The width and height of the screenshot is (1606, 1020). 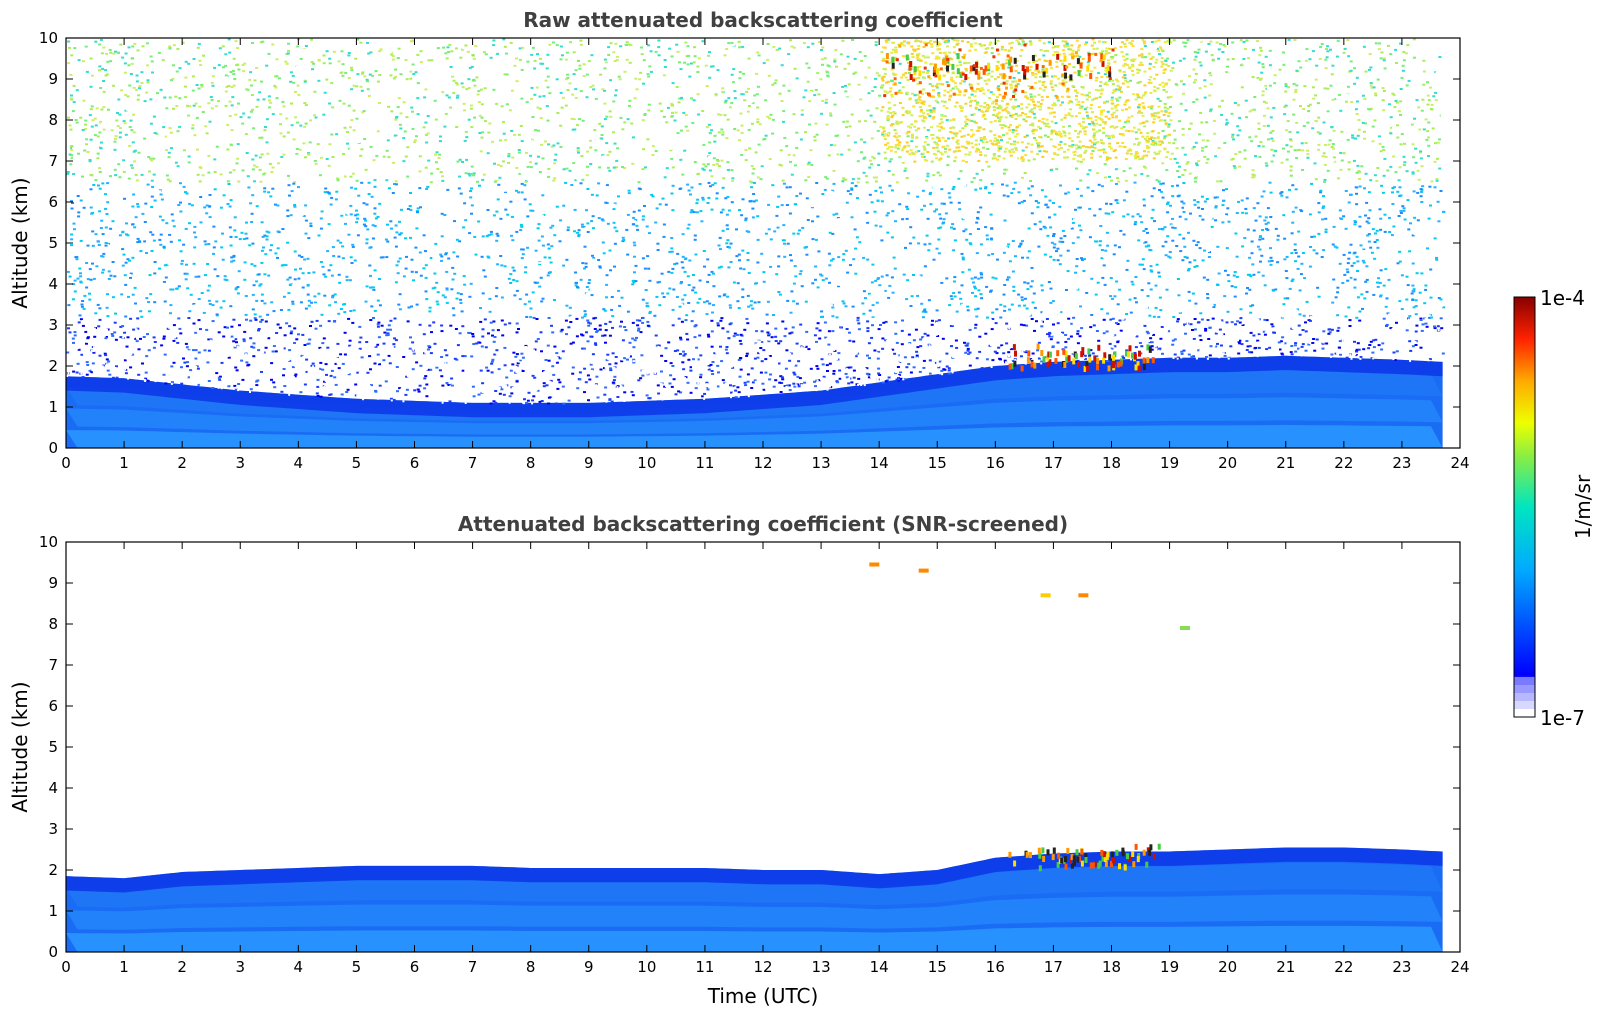 I want to click on screened-y-tick-label: 7, so click(x=53, y=665).